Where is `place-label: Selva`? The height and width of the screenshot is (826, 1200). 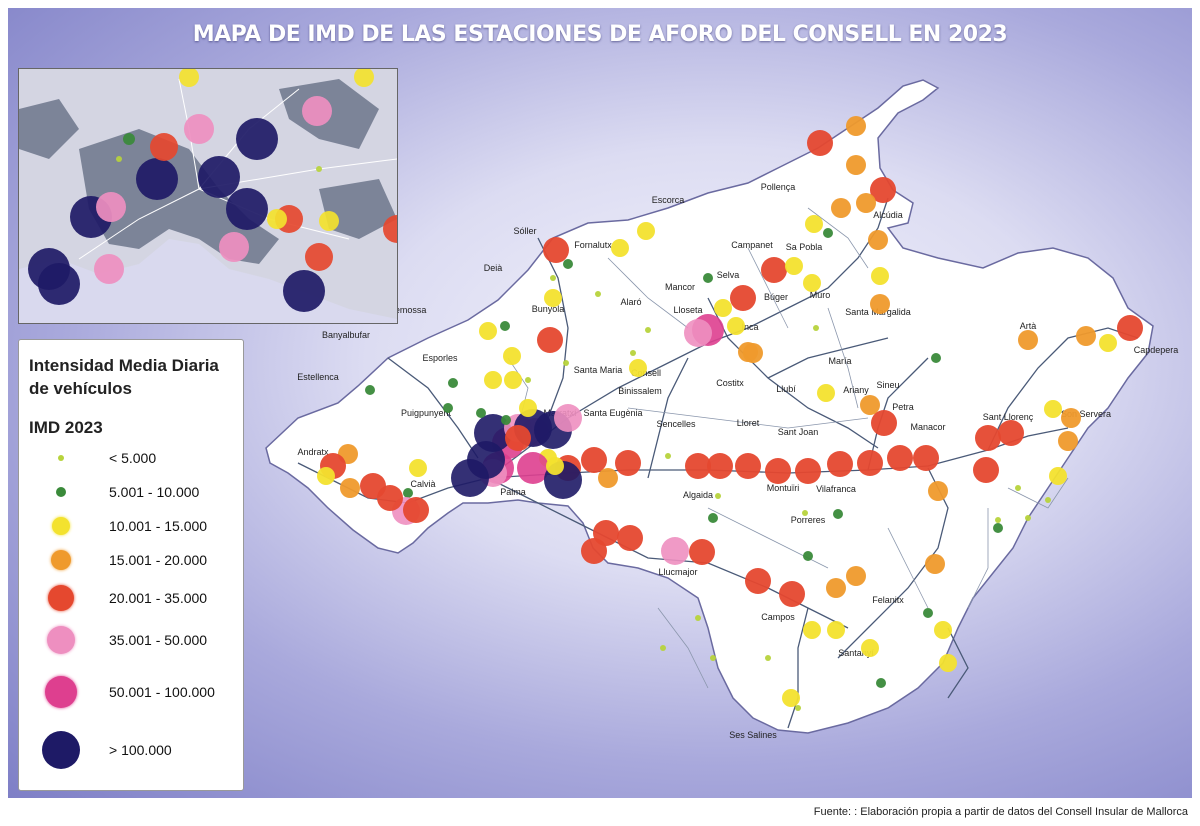
place-label: Selva is located at coordinates (728, 275).